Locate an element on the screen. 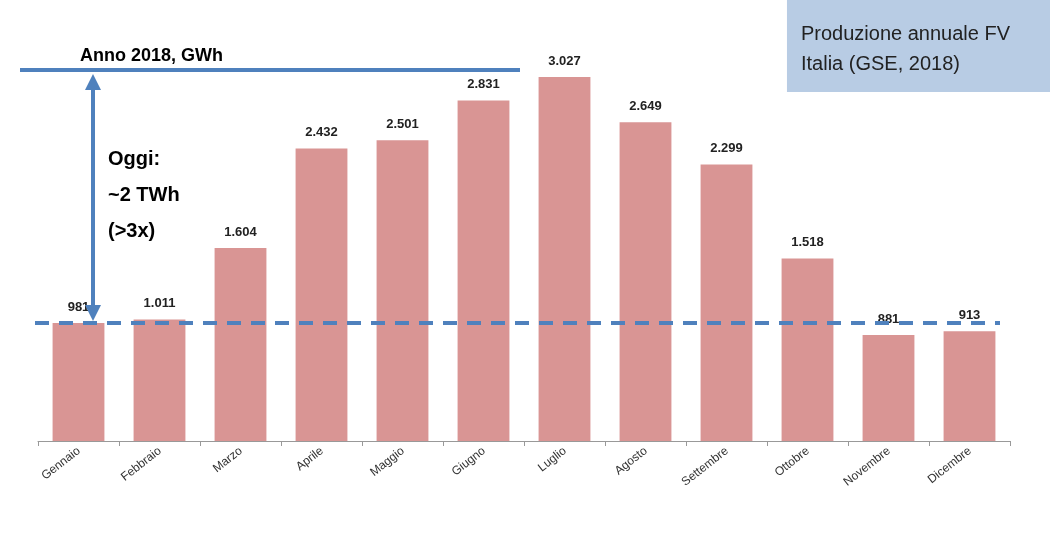  data-label: 913 is located at coordinates (969, 315).